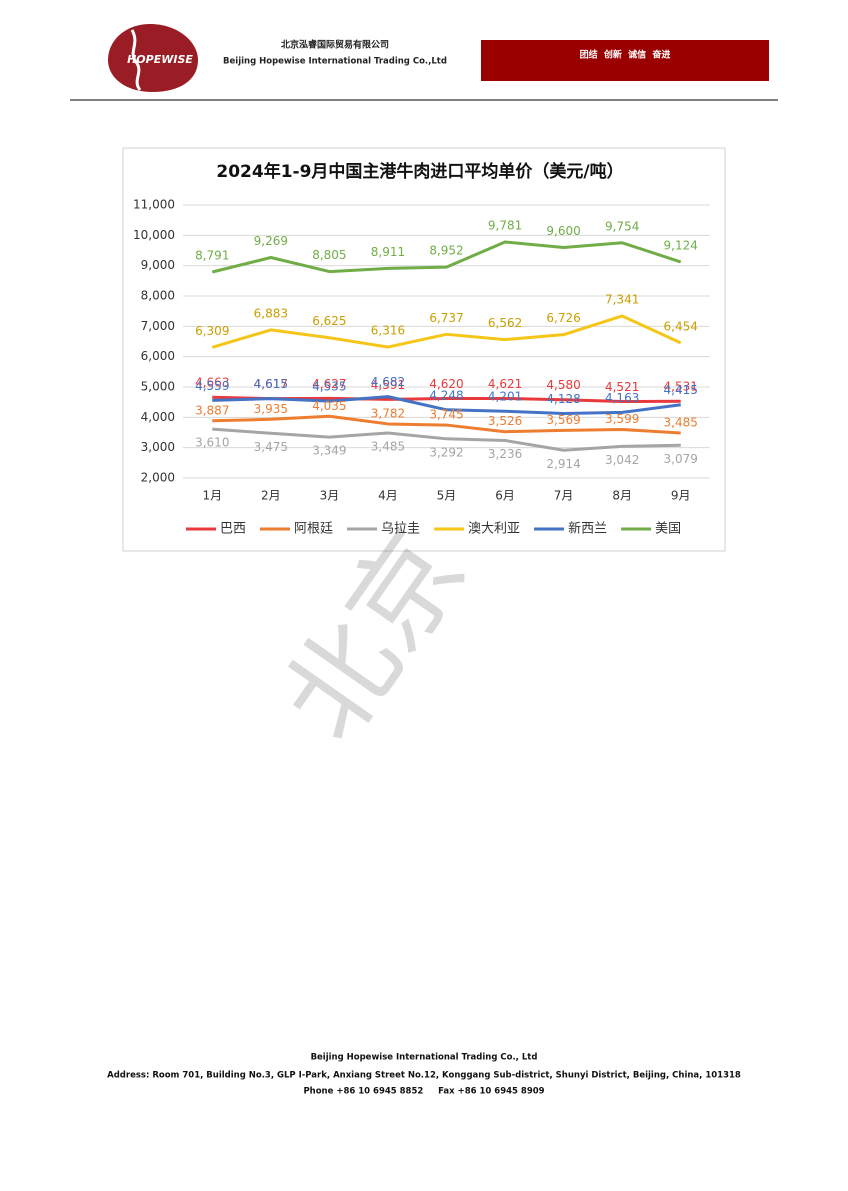  I want to click on y-tick-label: 8,000, so click(158, 296).